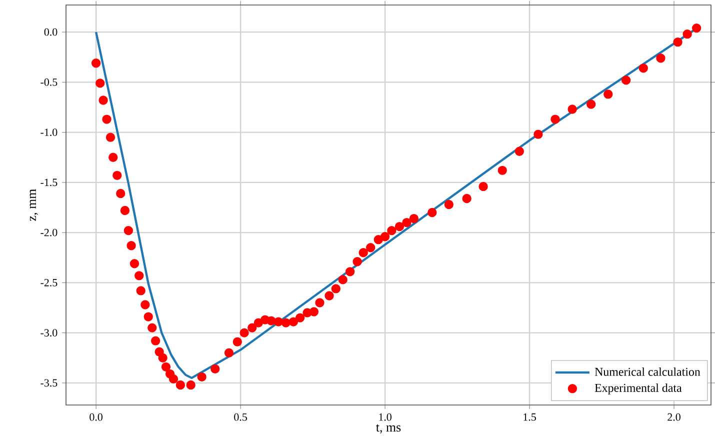 Image resolution: width=715 pixels, height=441 pixels. What do you see at coordinates (49, 182) in the screenshot?
I see `y-tick-label: -1.5` at bounding box center [49, 182].